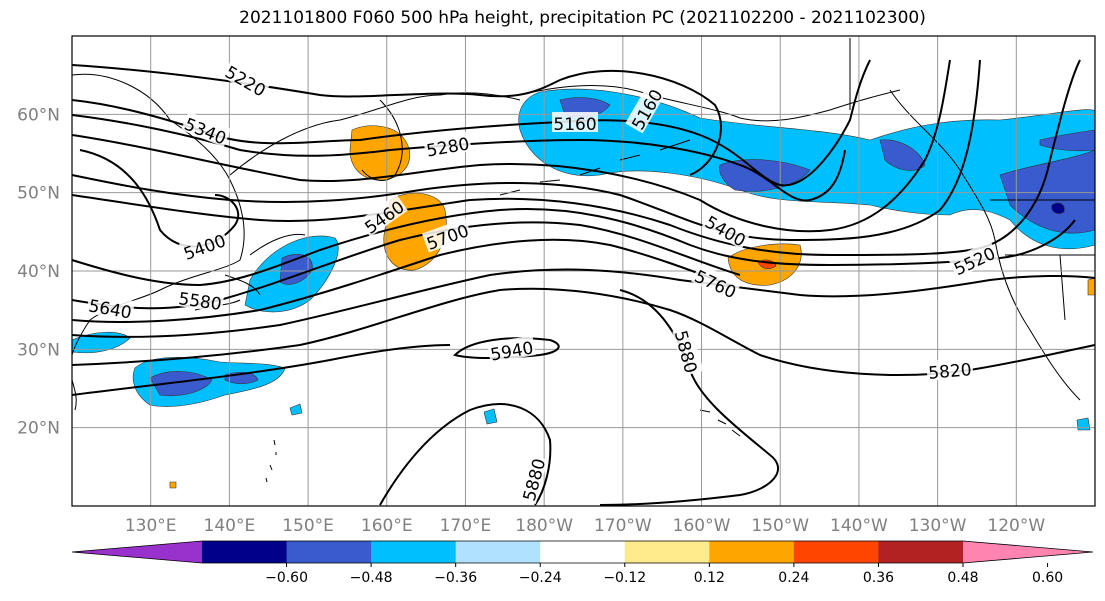 This screenshot has height=601, width=1105. I want to click on lon-tick-label: 150°W, so click(780, 526).